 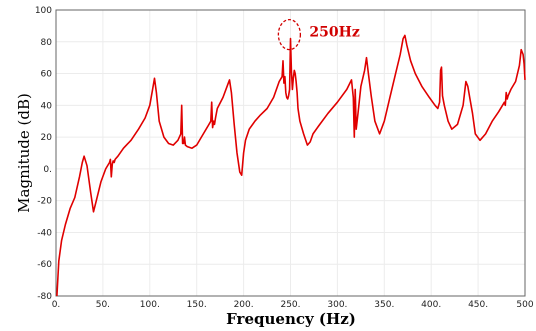 What do you see at coordinates (47, 106) in the screenshot?
I see `y-tick-label: 40` at bounding box center [47, 106].